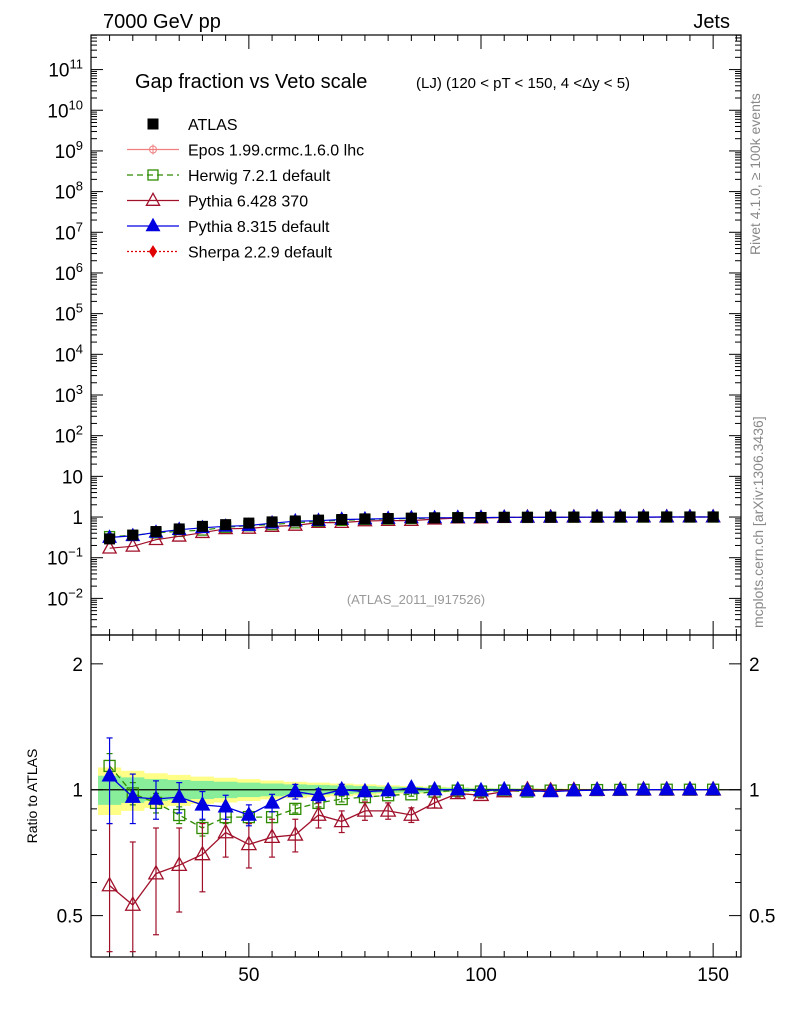  Describe the element at coordinates (69, 394) in the screenshot. I see `main-ytick-label: 10³` at that location.